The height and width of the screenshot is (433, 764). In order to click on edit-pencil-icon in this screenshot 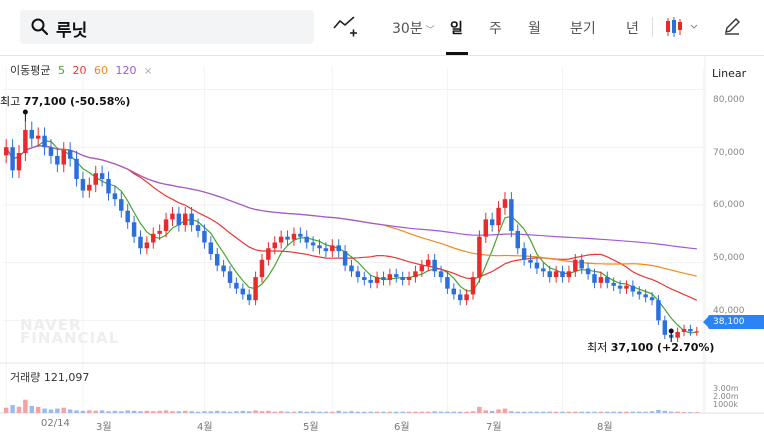, I will do `click(732, 26)`.